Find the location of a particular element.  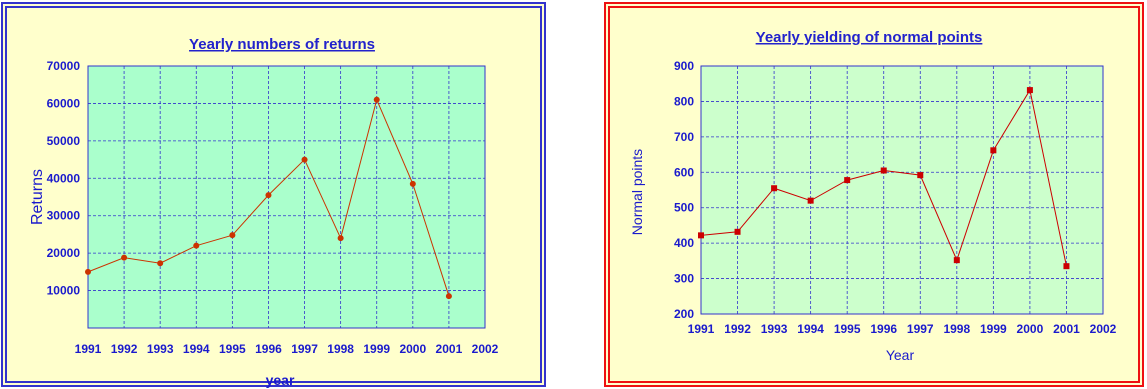

x-axis-label: Year is located at coordinates (900, 355).